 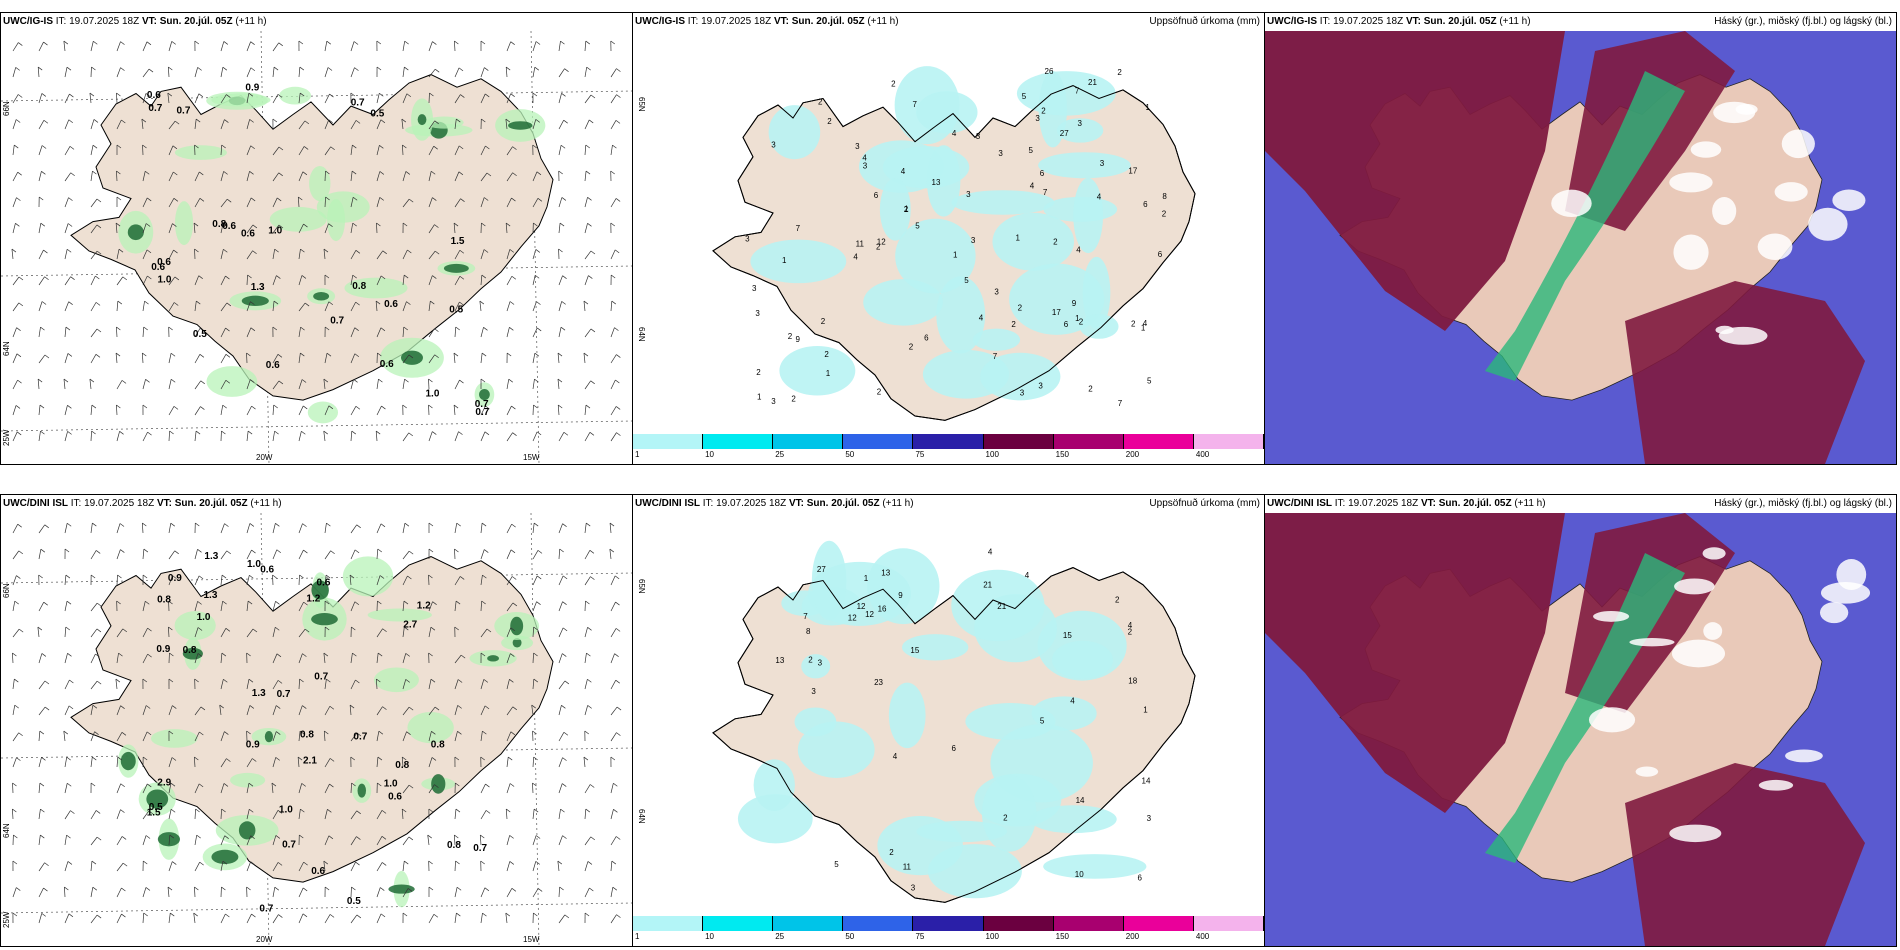 What do you see at coordinates (882, 609) in the screenshot?
I see `accum-precip-label: 16` at bounding box center [882, 609].